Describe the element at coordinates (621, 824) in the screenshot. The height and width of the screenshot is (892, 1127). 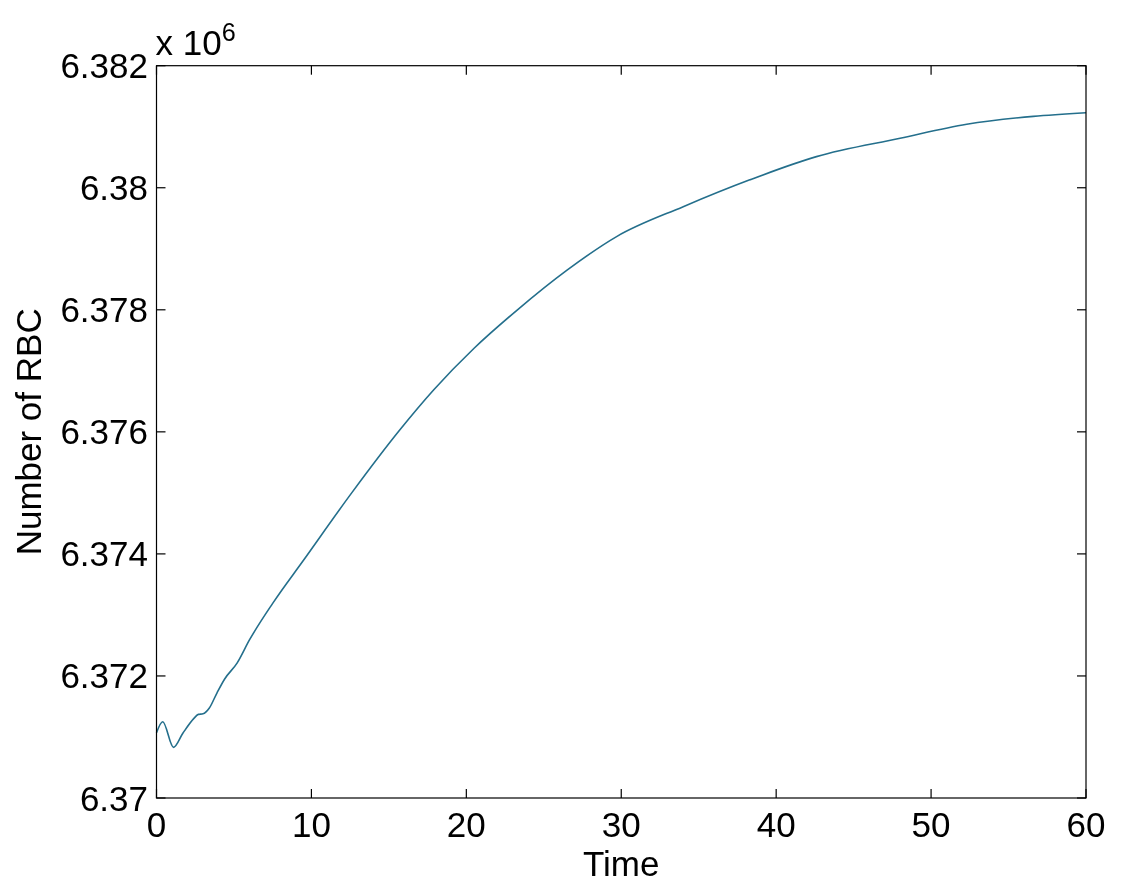
I see `x-tick-label: 30` at that location.